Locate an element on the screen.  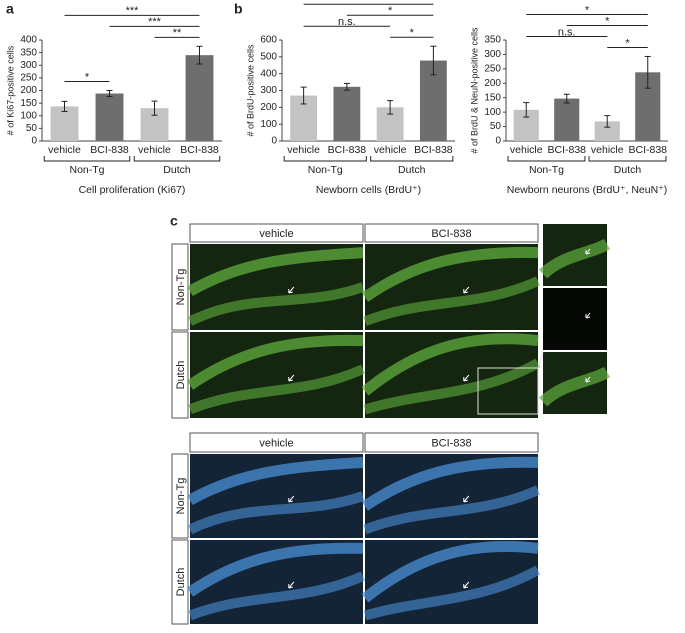
caption: Cell proliferation (Ki67) is located at coordinates (132, 190).